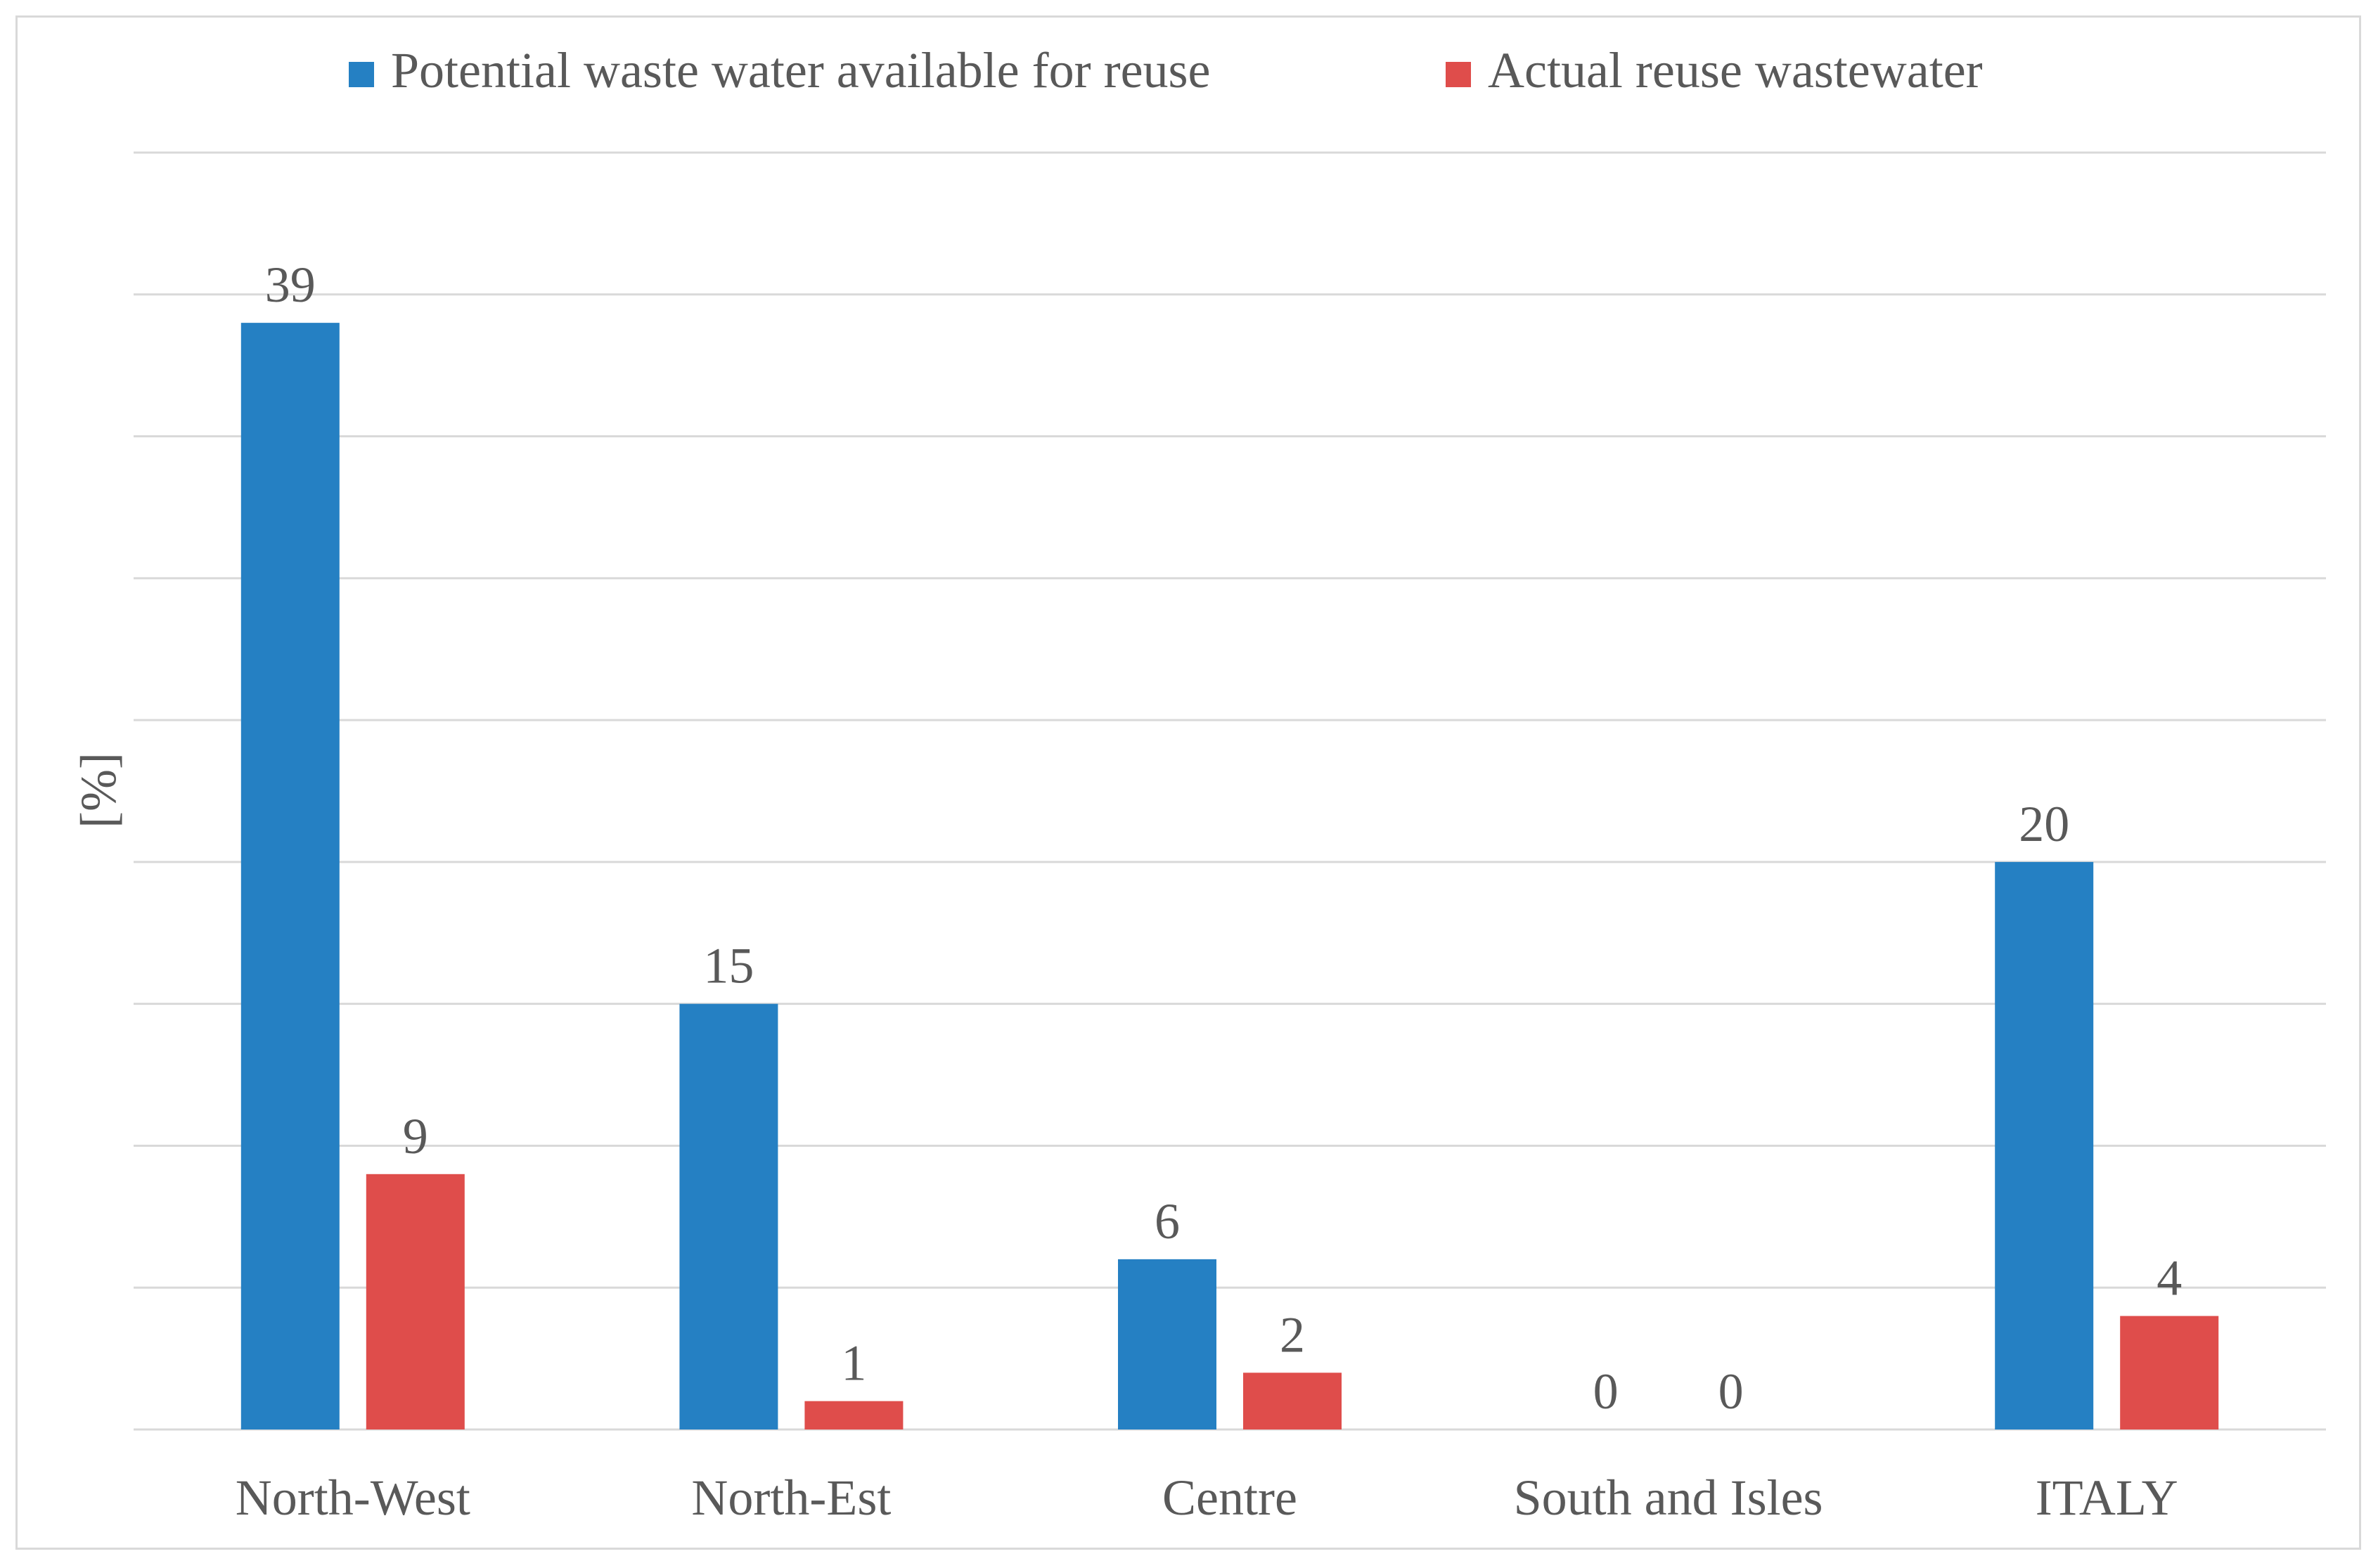  What do you see at coordinates (729, 966) in the screenshot?
I see `data-label: 15` at bounding box center [729, 966].